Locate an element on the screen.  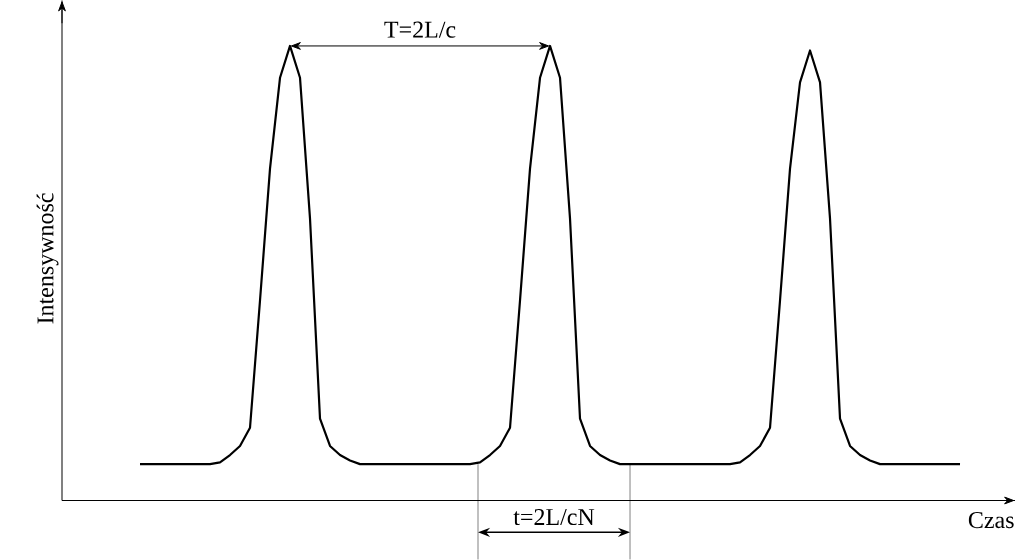
text: t=2L/cN is located at coordinates (554, 517).